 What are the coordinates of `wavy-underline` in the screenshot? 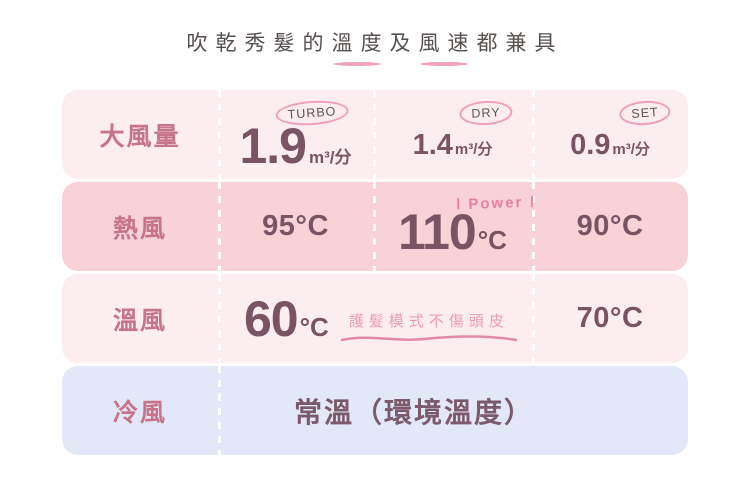 It's located at (429, 337).